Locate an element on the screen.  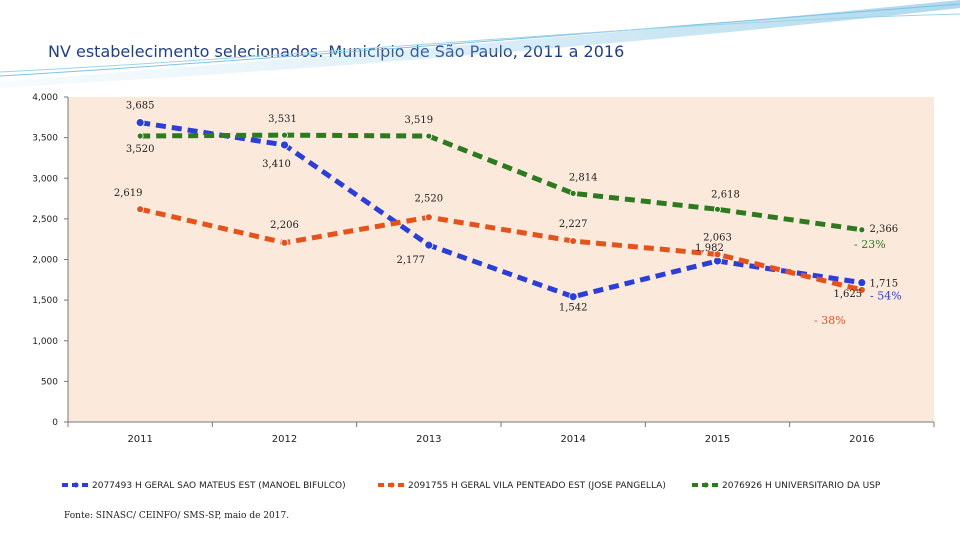
y-tick-label: 1,000 is located at coordinates (45, 342).